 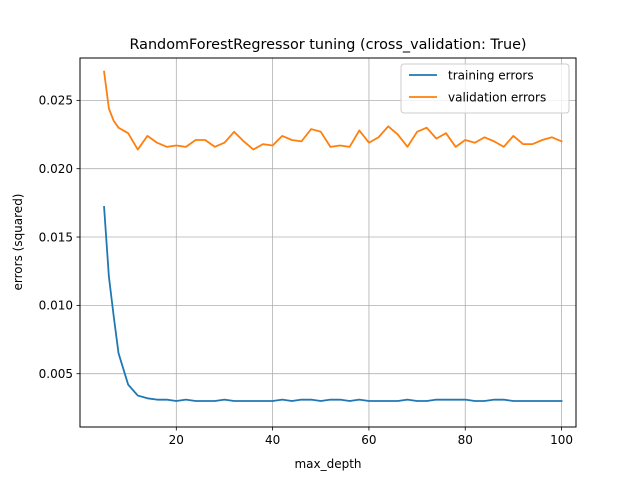 I want to click on x-tick-label: 60, so click(x=368, y=440).